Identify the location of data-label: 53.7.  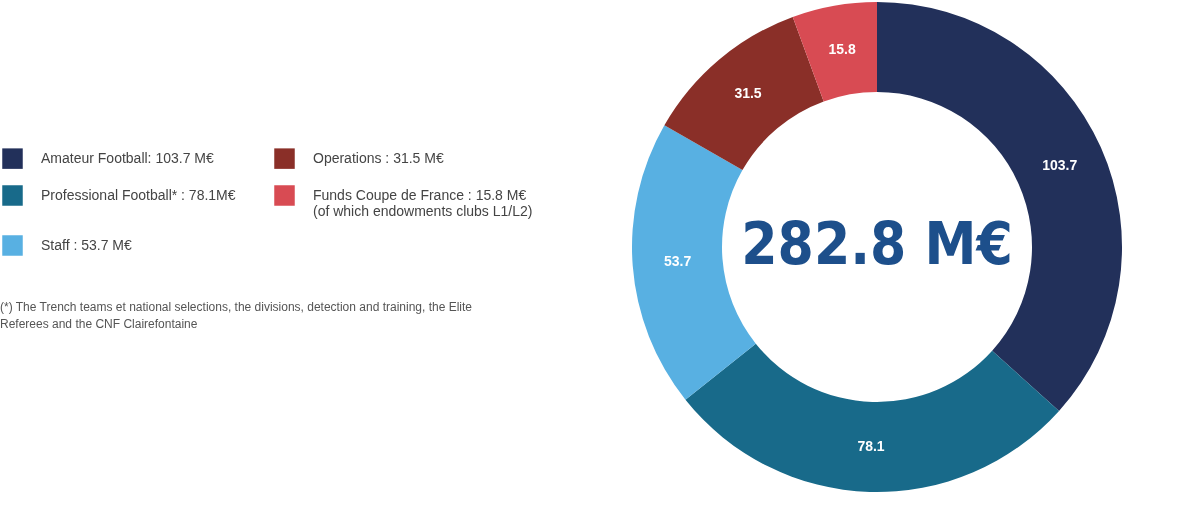
(677, 261).